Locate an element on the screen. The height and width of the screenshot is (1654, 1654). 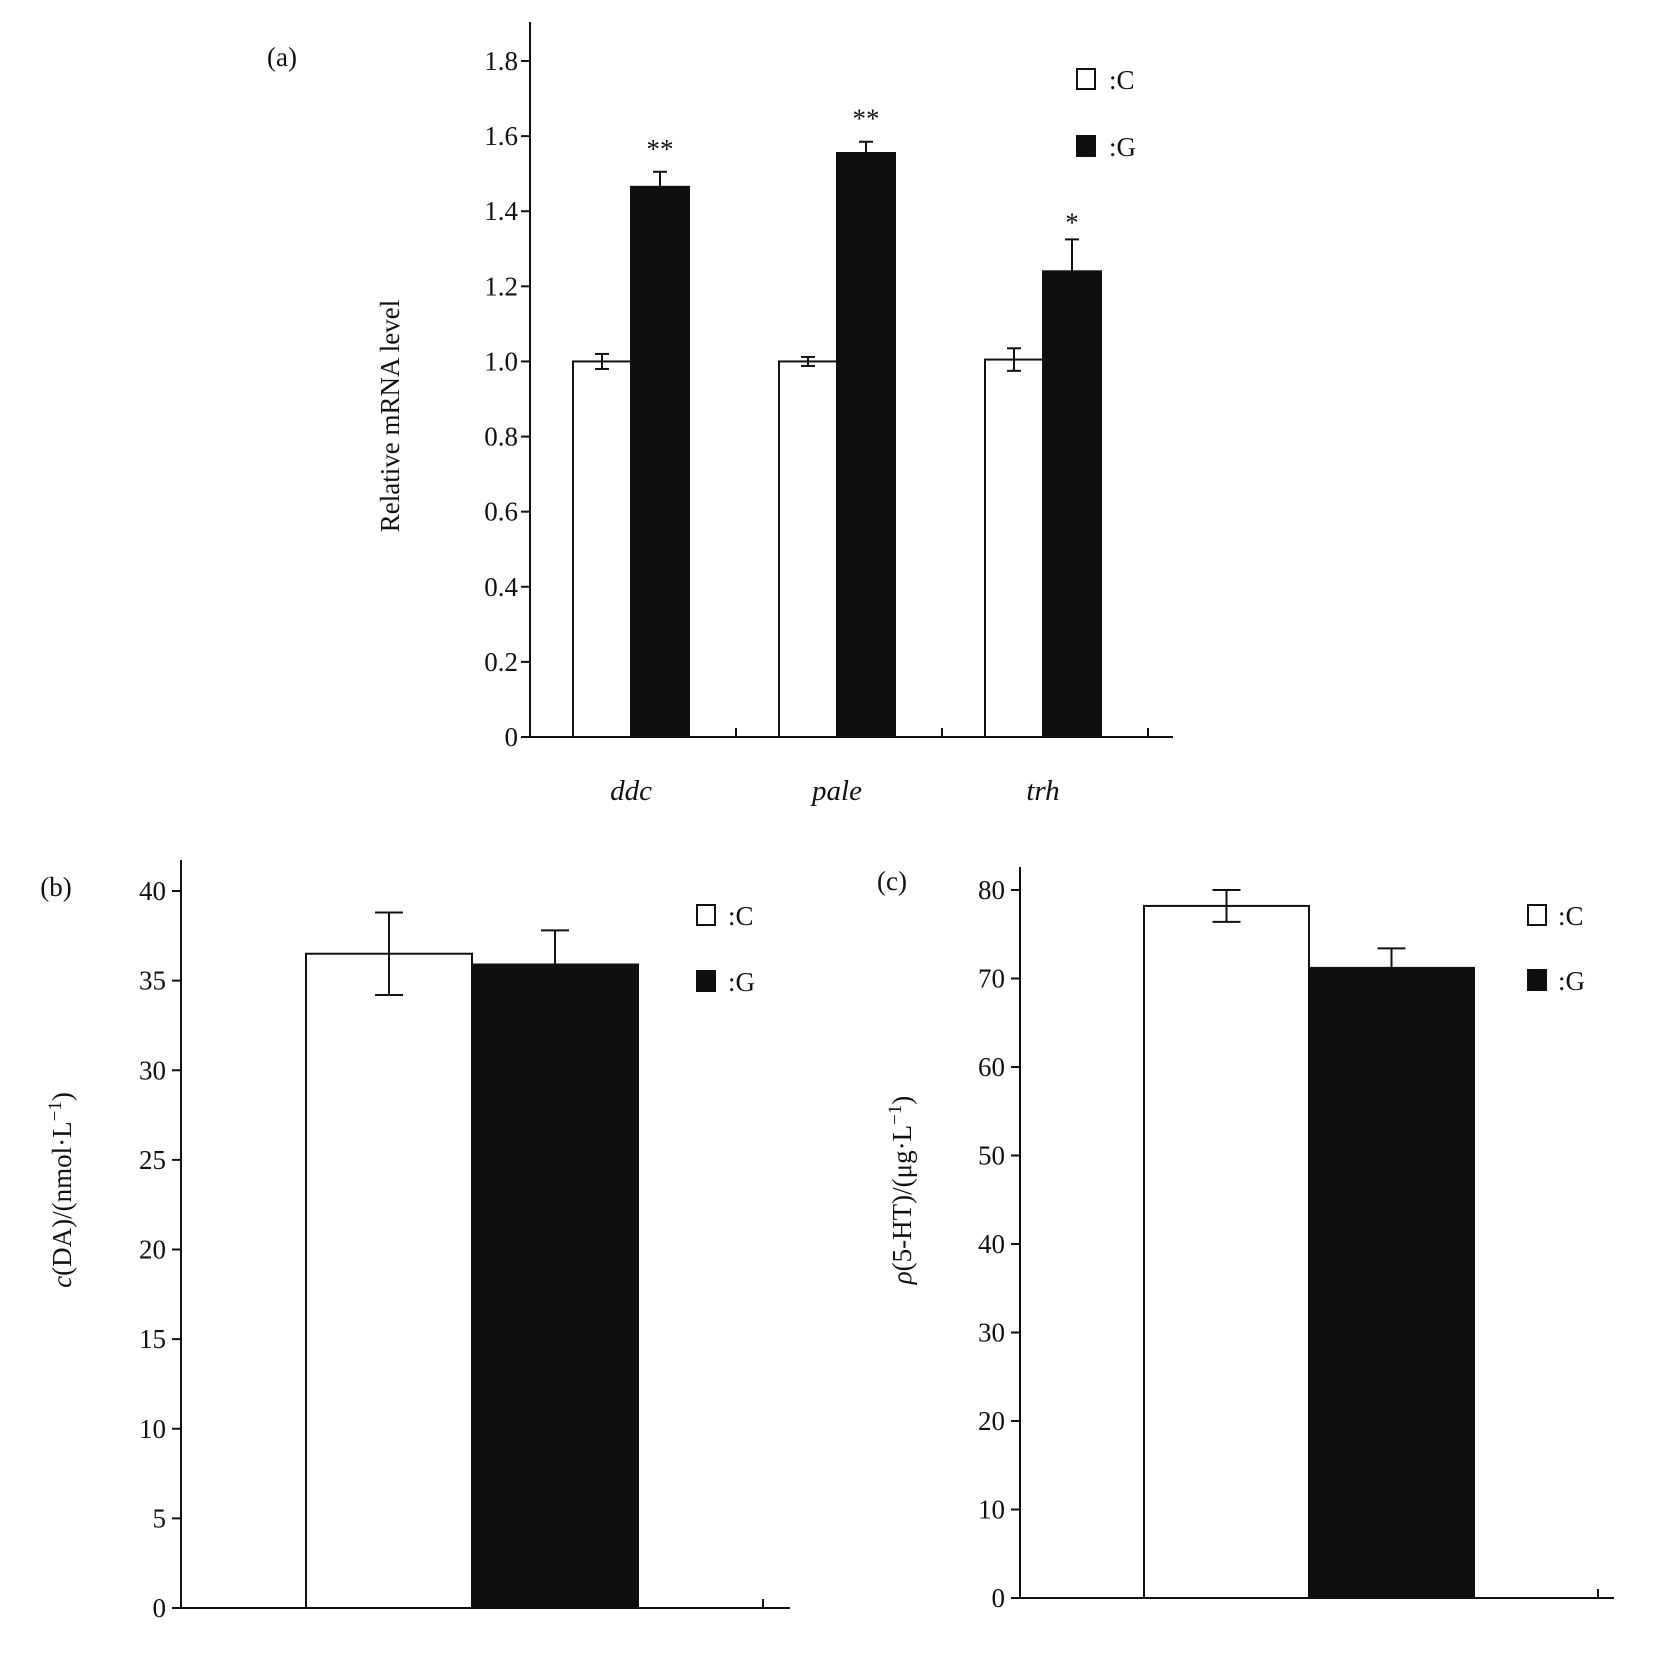
y-axis-title: Relative mRNA level is located at coordinates (390, 416).